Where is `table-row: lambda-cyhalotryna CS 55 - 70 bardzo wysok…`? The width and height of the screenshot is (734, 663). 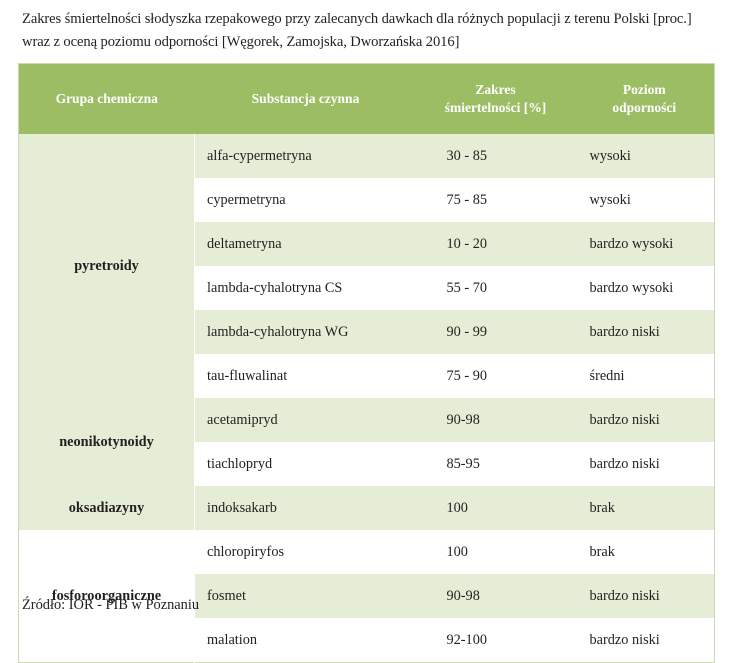 table-row: lambda-cyhalotryna CS 55 - 70 bardzo wysok… is located at coordinates (367, 288).